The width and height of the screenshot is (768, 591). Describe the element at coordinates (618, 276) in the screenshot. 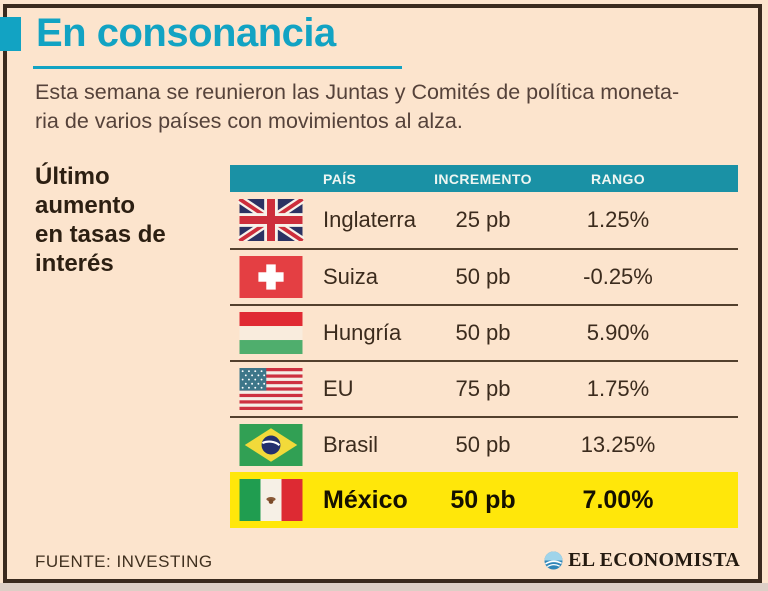

I see `range-cell: -0.25%` at that location.